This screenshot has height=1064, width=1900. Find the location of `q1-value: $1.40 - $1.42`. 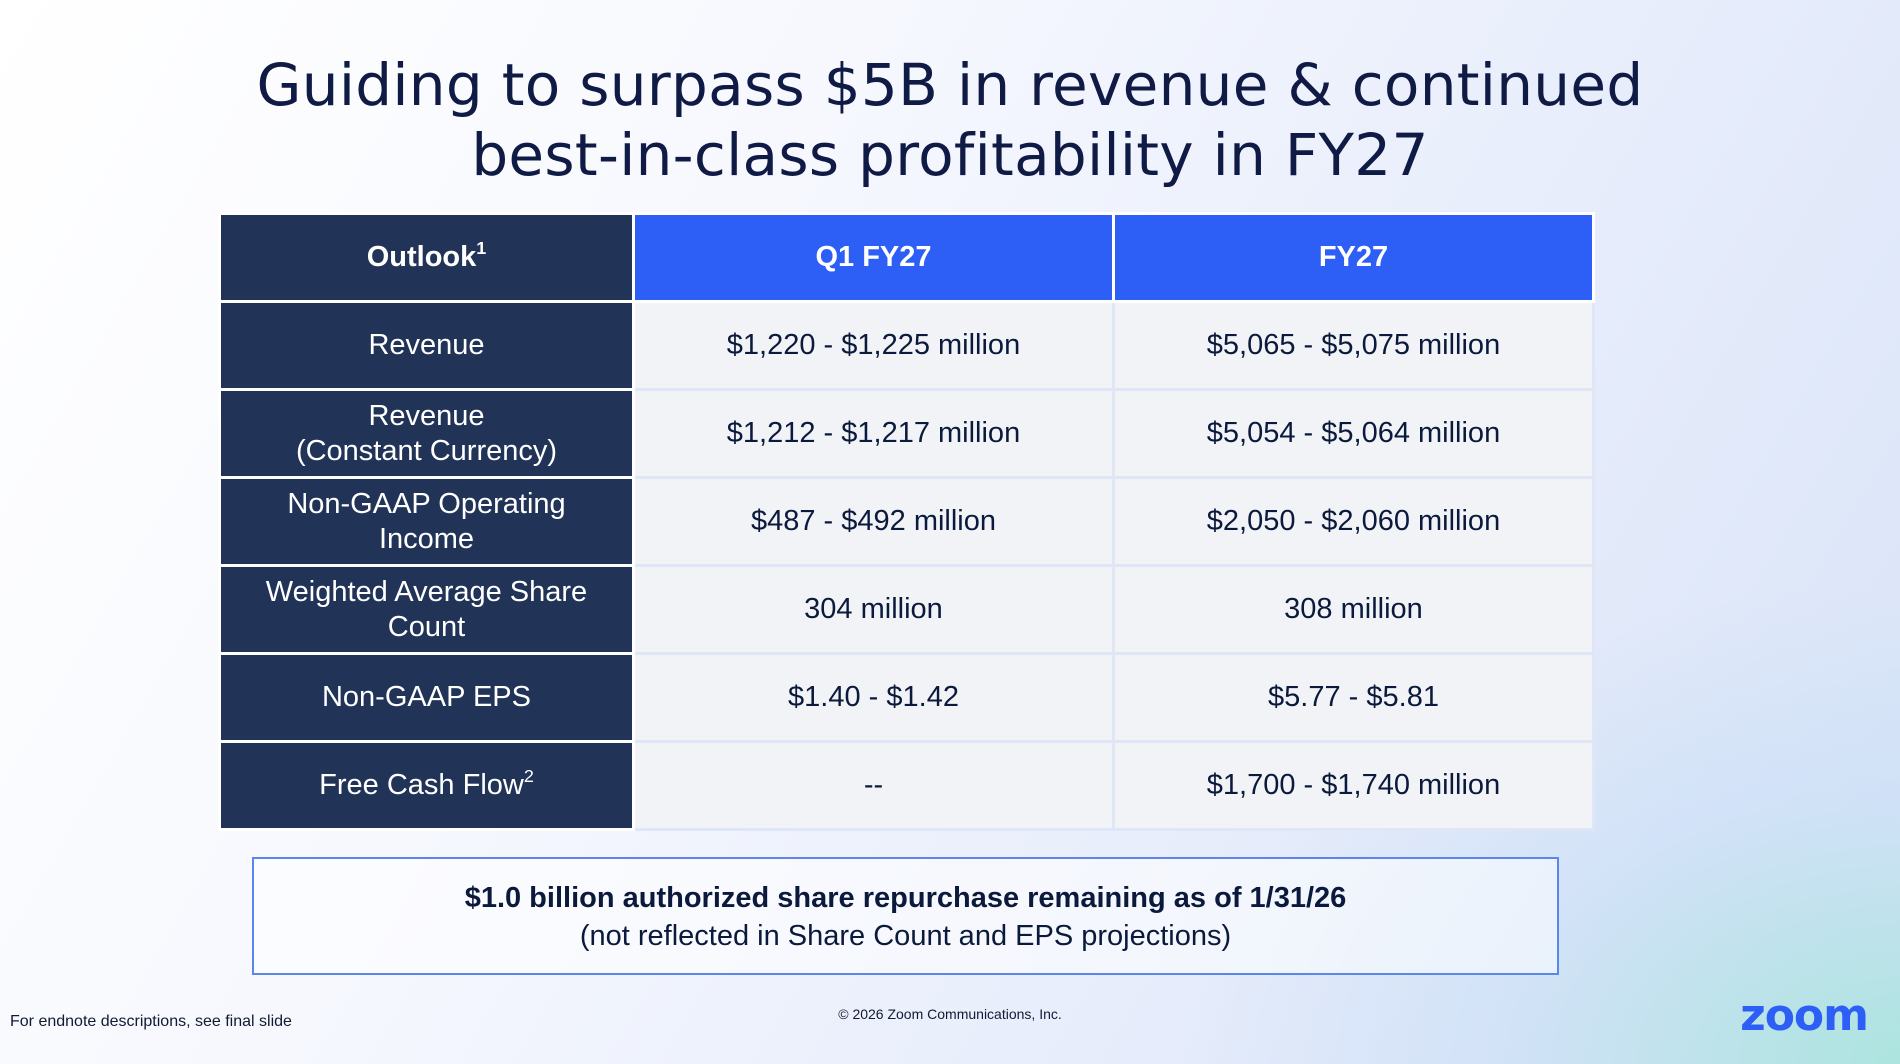

q1-value: $1.40 - $1.42 is located at coordinates (873, 697).